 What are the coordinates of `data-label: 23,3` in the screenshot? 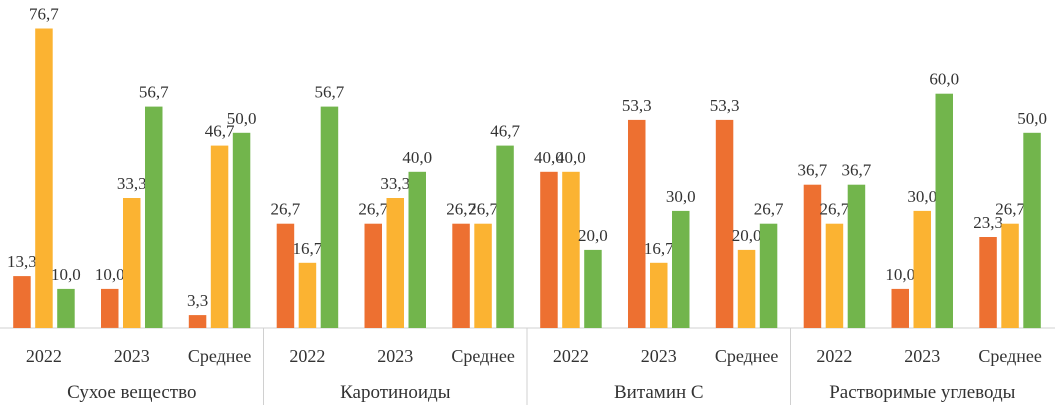 It's located at (988, 222).